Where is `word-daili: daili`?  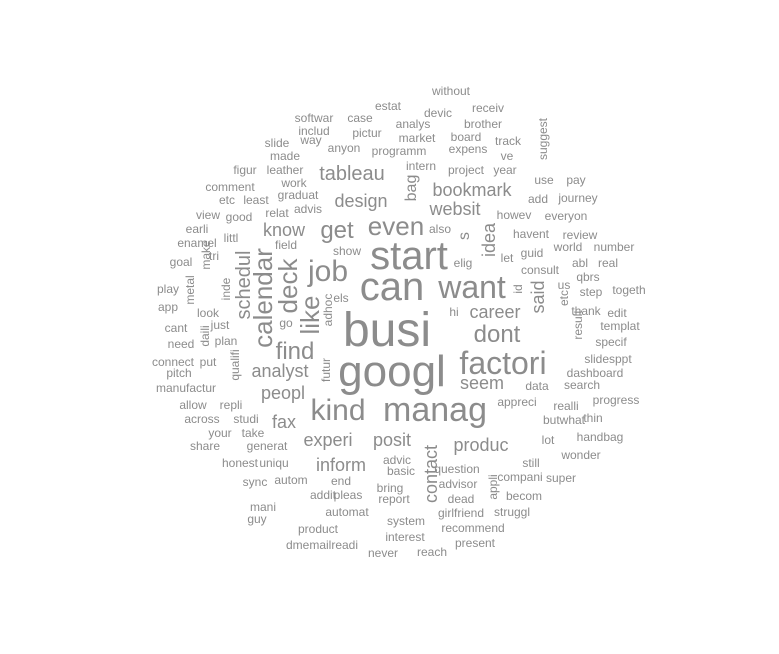 word-daili: daili is located at coordinates (205, 335).